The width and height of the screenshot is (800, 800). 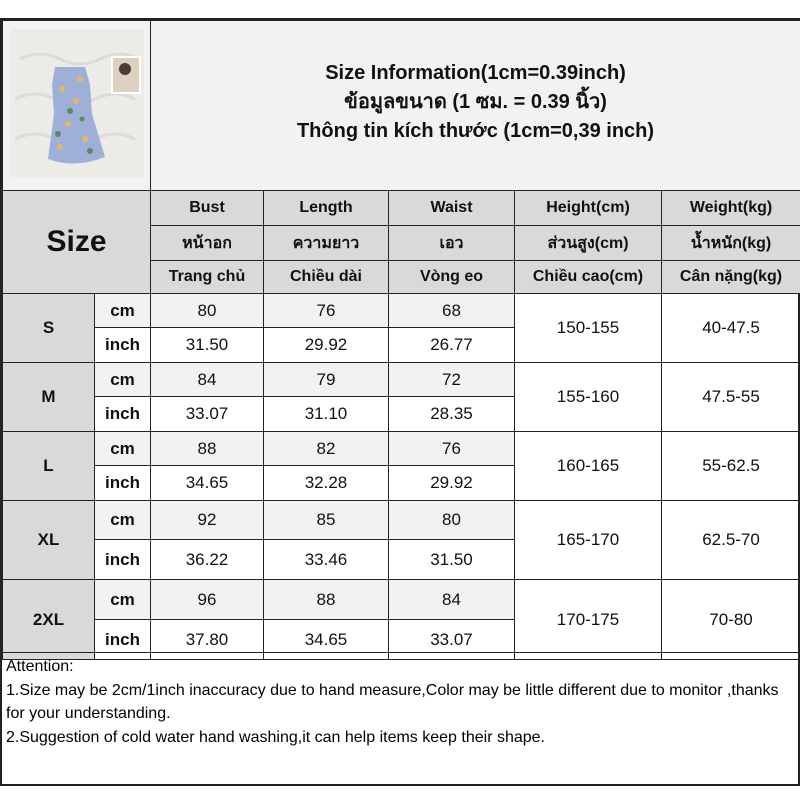 I want to click on height-cell: 170-175, so click(x=588, y=619).